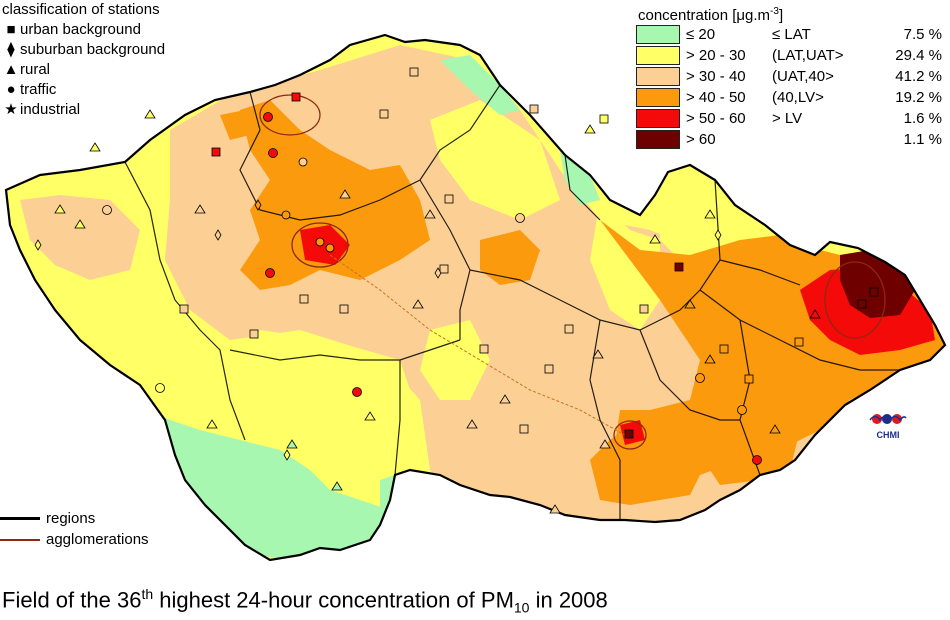 Image resolution: width=950 pixels, height=620 pixels. I want to click on caption-part: in 2008, so click(568, 600).